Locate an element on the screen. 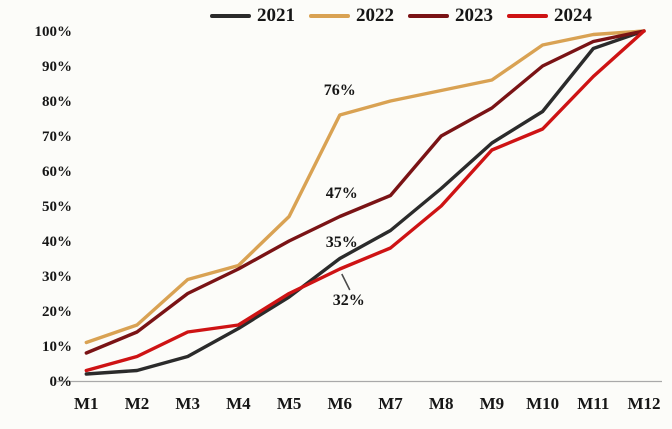 This screenshot has height=429, width=672. legend-swatch-2024 is located at coordinates (527, 15).